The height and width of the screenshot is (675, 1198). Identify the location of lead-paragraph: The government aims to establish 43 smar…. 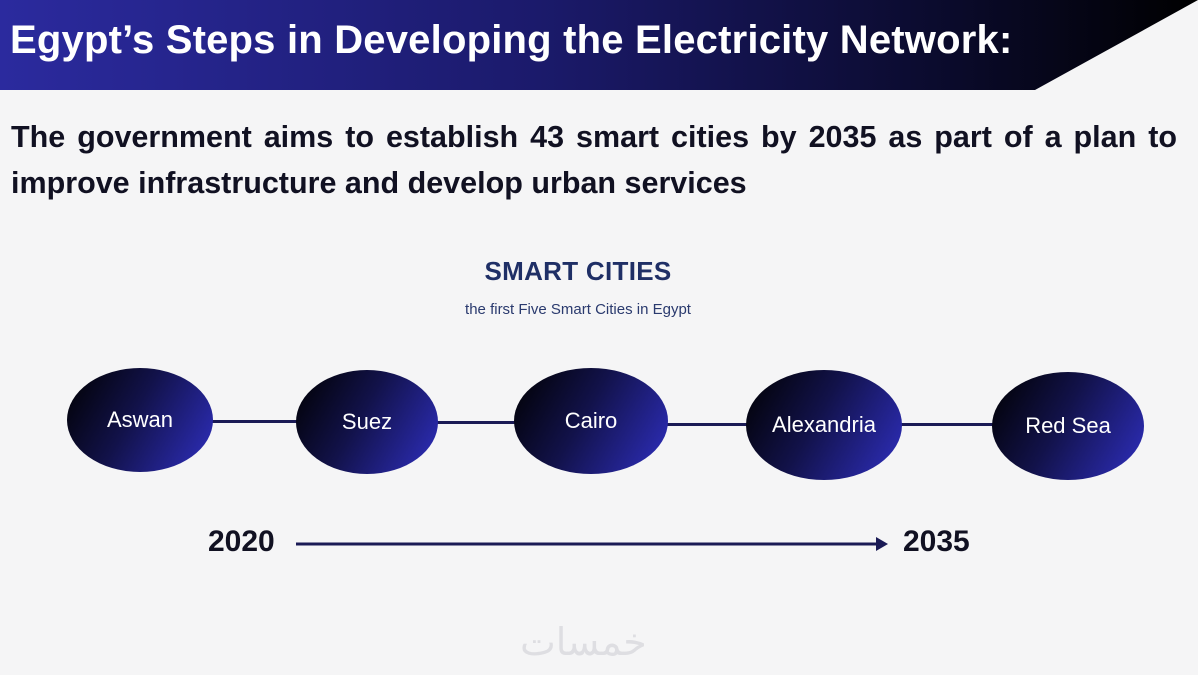
(594, 160).